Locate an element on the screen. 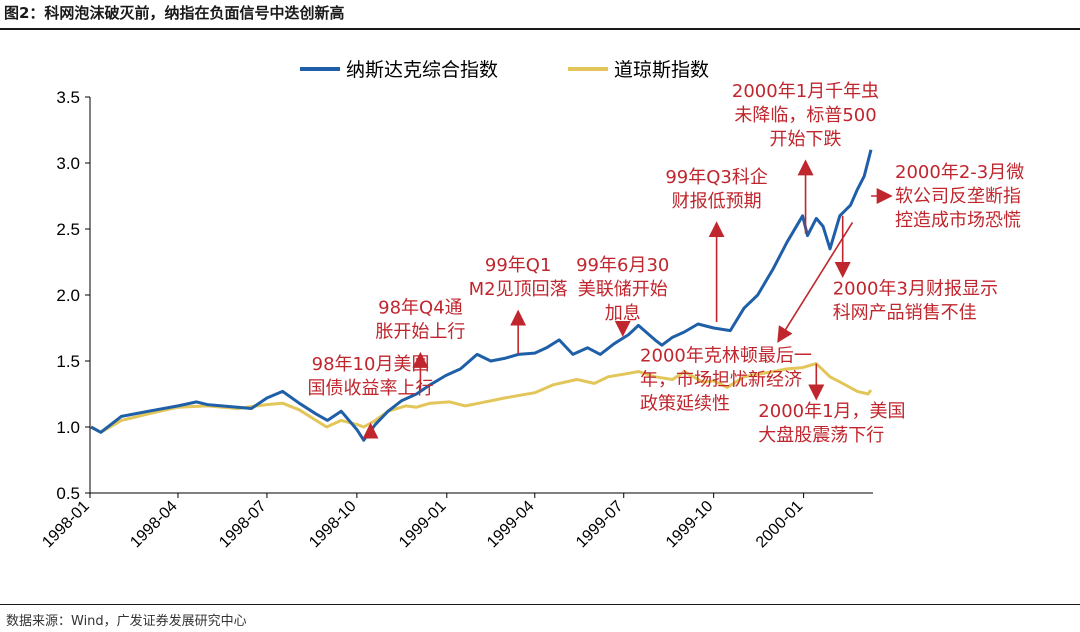 The height and width of the screenshot is (632, 1080). annotation-text: 财报低预期 is located at coordinates (717, 201).